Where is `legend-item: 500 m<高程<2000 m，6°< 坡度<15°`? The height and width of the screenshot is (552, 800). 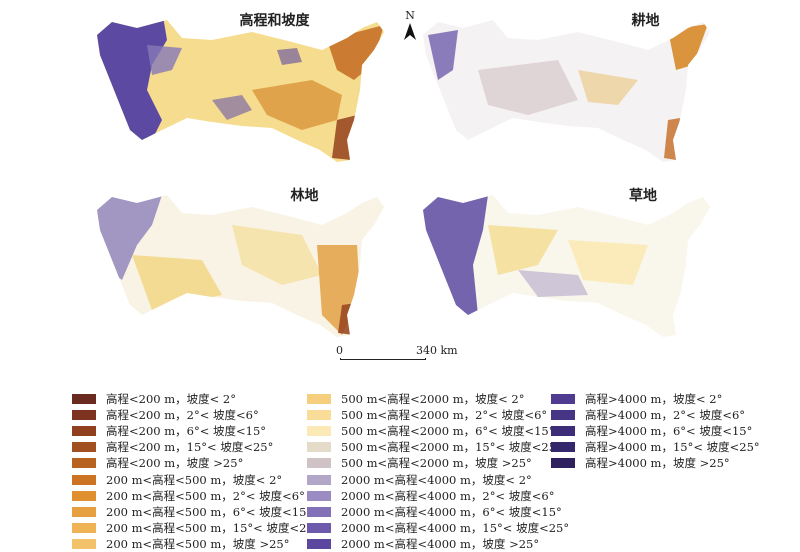
legend-item: 500 m<高程<2000 m，6°< 坡度<15° is located at coordinates (438, 431).